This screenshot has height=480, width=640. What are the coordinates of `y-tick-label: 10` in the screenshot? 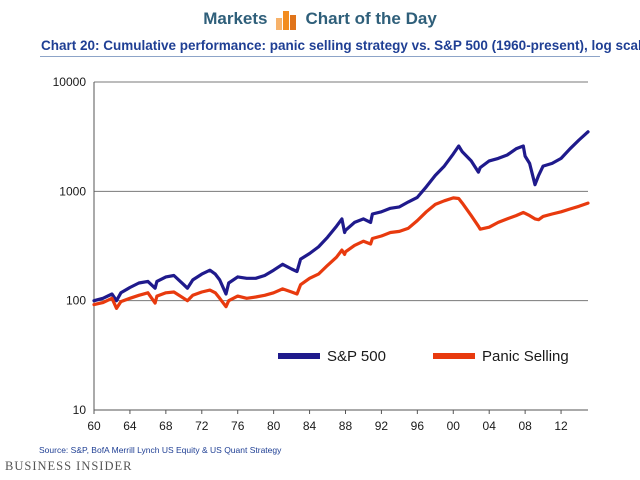 It's located at (80, 410).